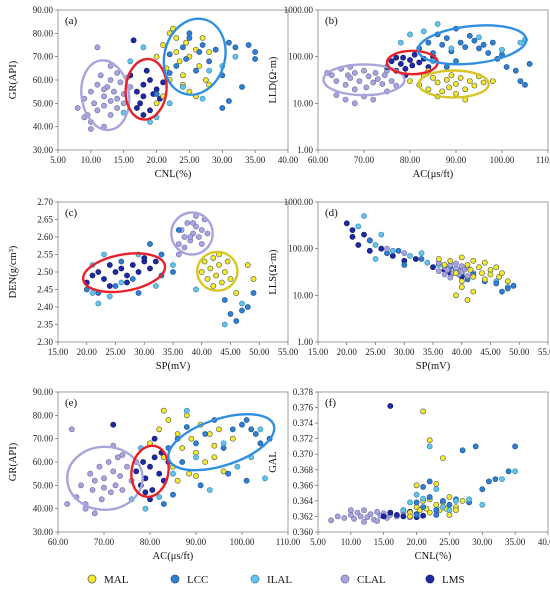 Image resolution: width=550 pixels, height=590 pixels. Describe the element at coordinates (410, 160) in the screenshot. I see `x-tick-label: 80.00` at that location.